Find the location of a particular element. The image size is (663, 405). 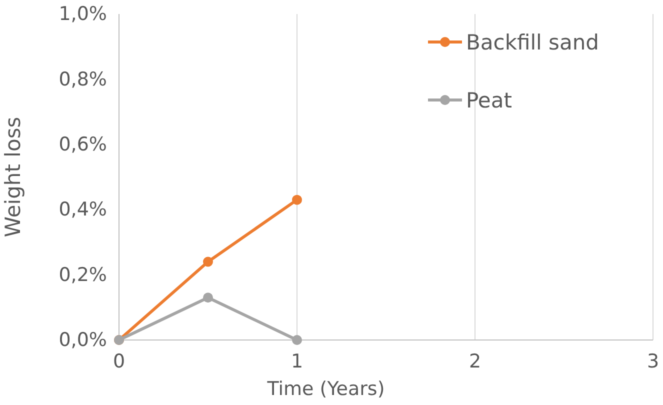

legend-label: Backfill sand is located at coordinates (533, 42).